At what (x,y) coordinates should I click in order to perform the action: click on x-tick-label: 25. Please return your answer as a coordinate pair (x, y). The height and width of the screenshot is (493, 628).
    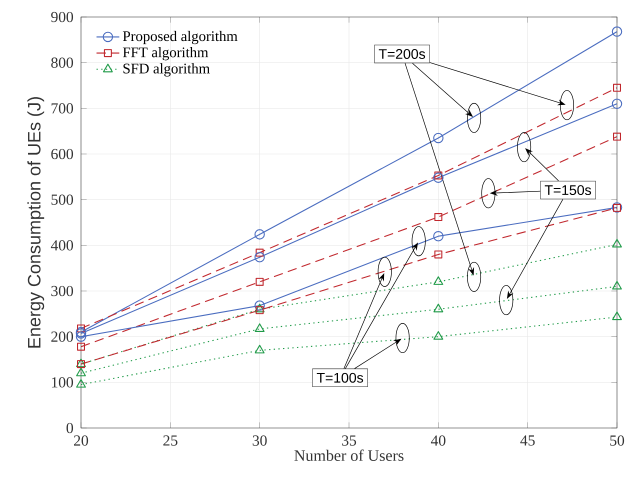
    Looking at the image, I should click on (170, 440).